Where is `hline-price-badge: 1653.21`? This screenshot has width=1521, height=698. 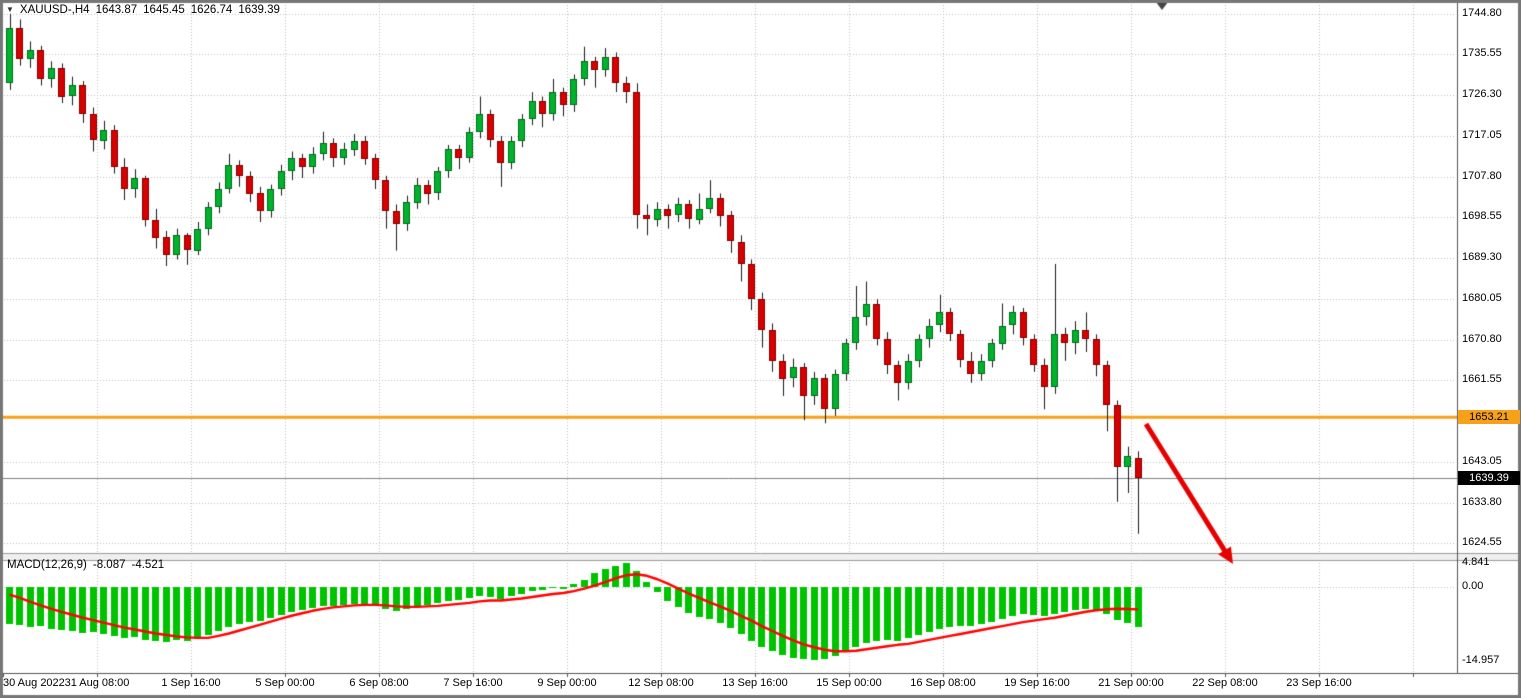 hline-price-badge: 1653.21 is located at coordinates (1489, 417).